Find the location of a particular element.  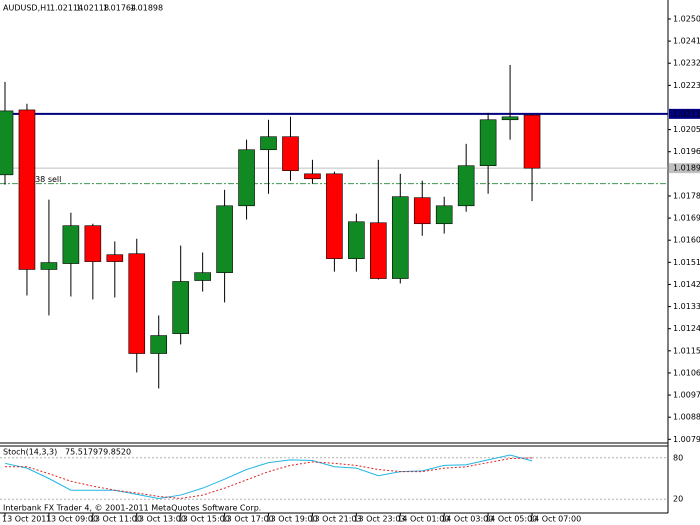

y-tick-label: 1.01065 is located at coordinates (686, 372).